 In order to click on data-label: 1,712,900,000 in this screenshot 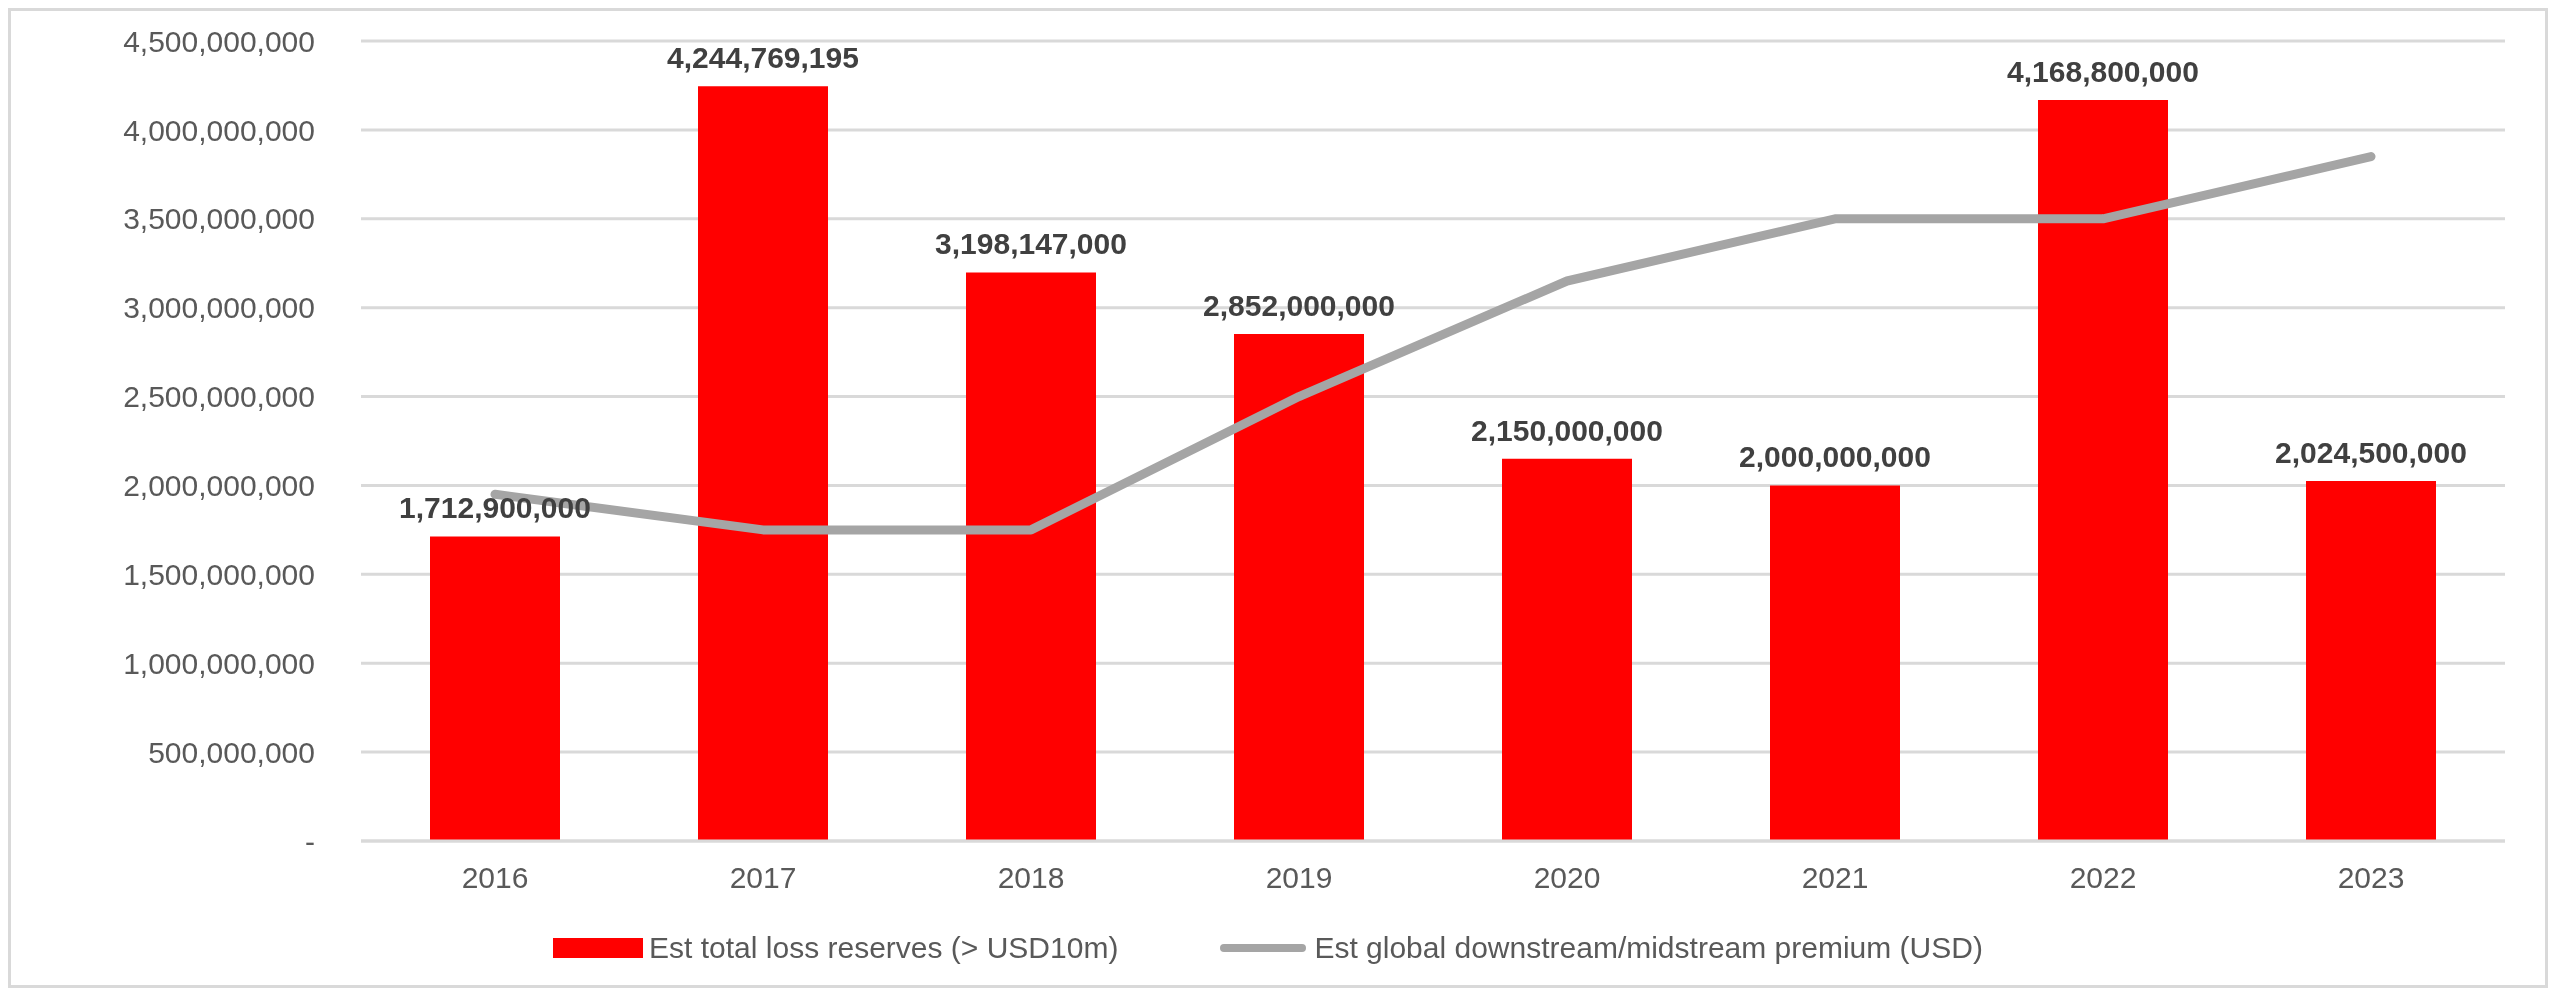, I will do `click(495, 508)`.